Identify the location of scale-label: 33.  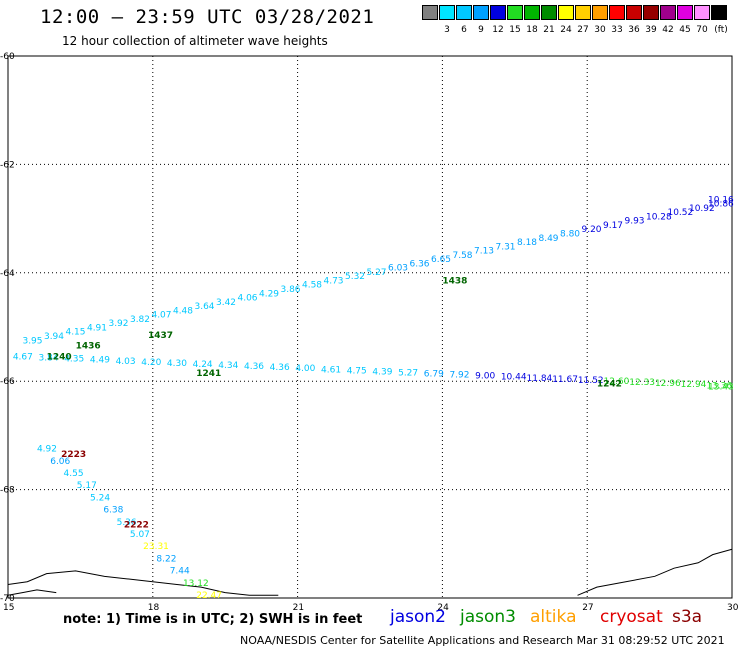
(617, 30).